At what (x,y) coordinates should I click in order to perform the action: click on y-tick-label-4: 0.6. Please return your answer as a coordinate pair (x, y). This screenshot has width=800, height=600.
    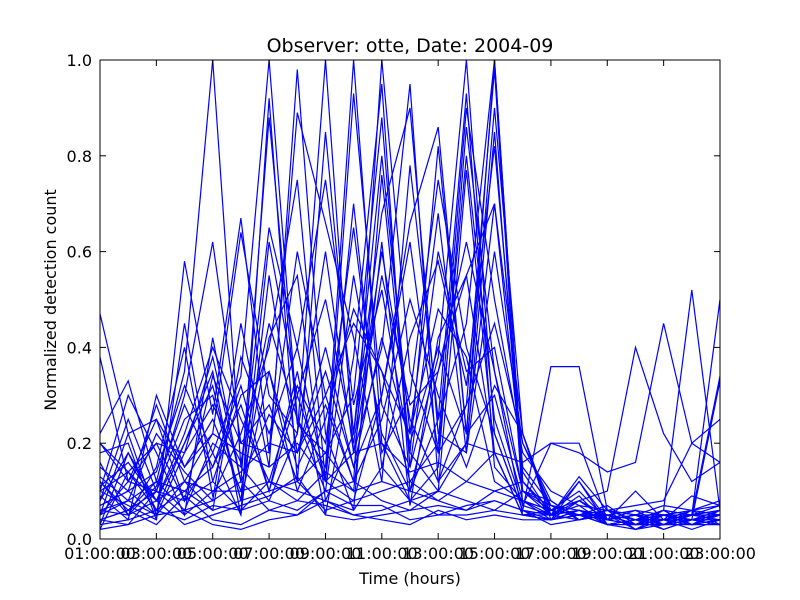
    Looking at the image, I should click on (79, 252).